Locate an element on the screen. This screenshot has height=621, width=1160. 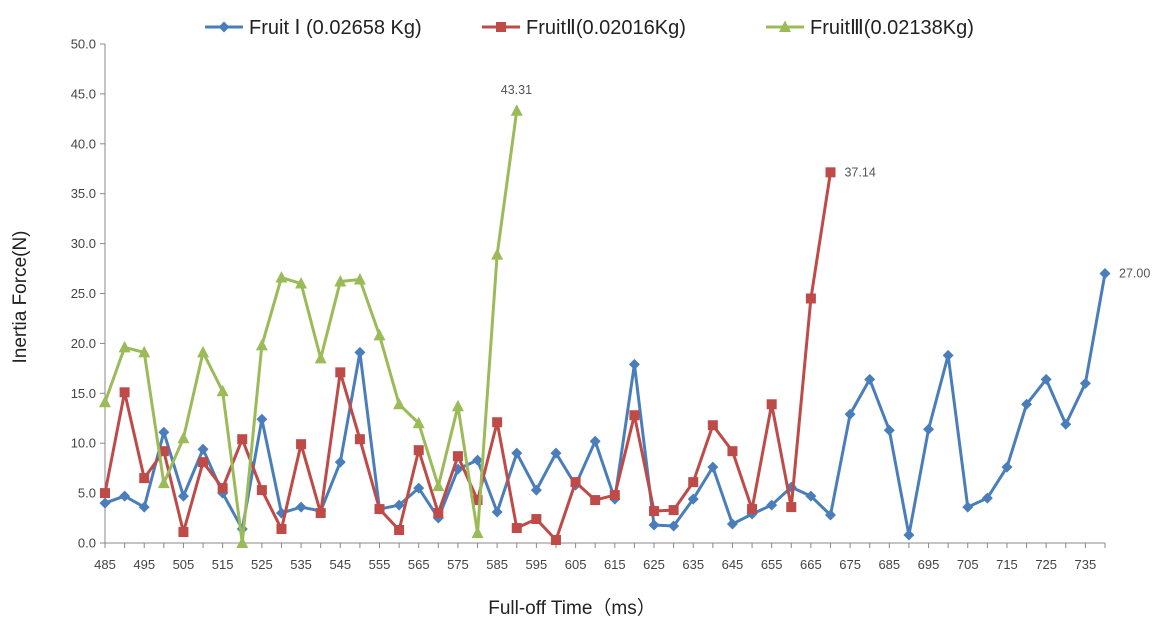
x-tick-label: 675 is located at coordinates (850, 564).